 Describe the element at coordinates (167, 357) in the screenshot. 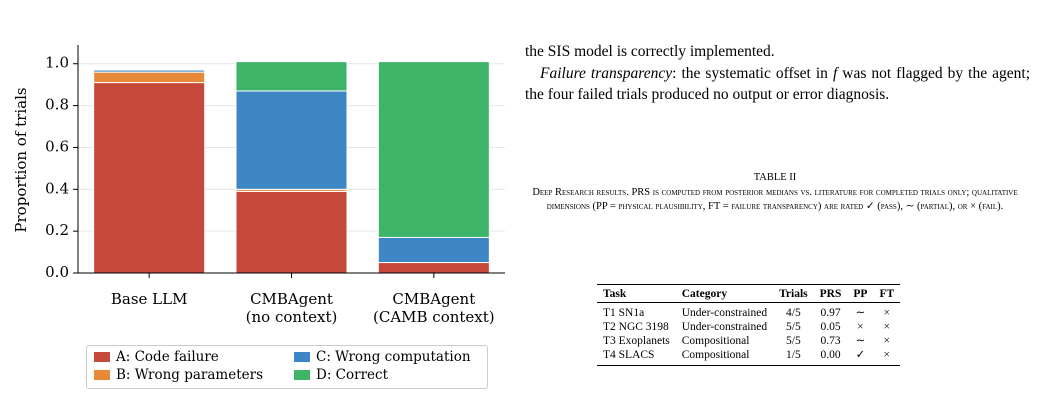

I see `legend-label: A: Code failure` at that location.